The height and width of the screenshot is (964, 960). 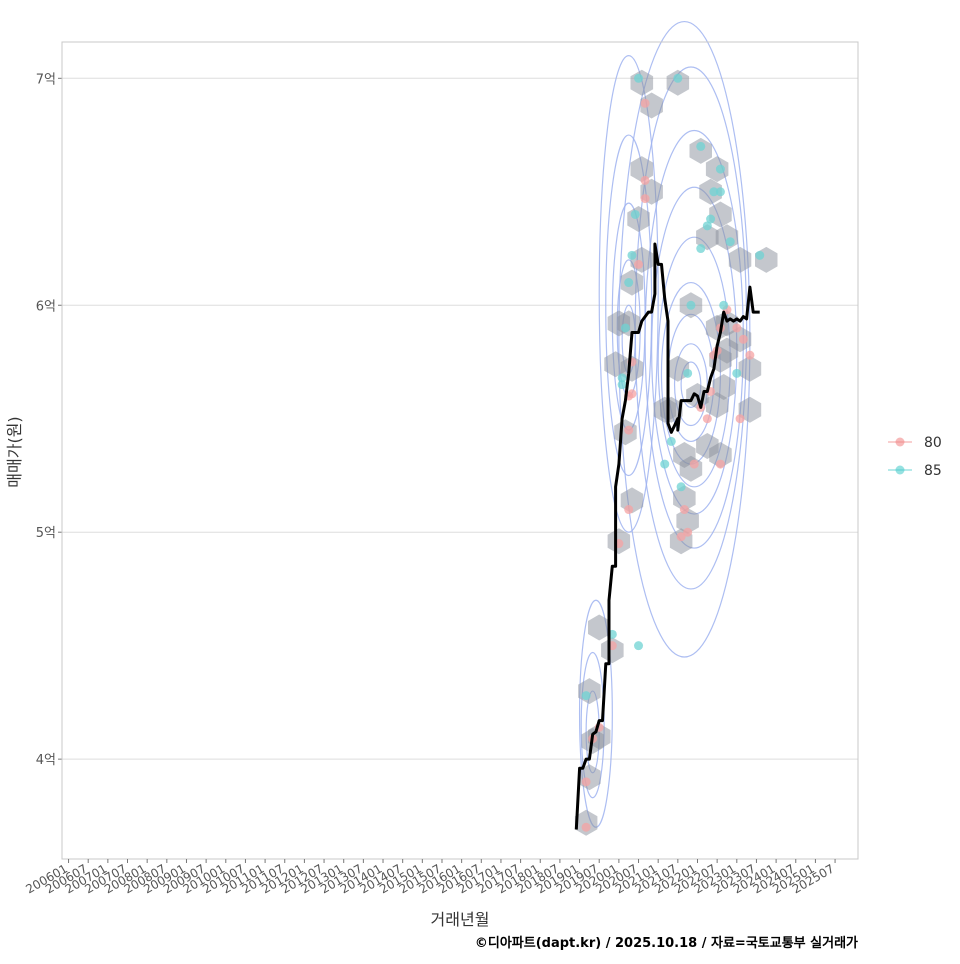 I want to click on trend-line, so click(x=667, y=536).